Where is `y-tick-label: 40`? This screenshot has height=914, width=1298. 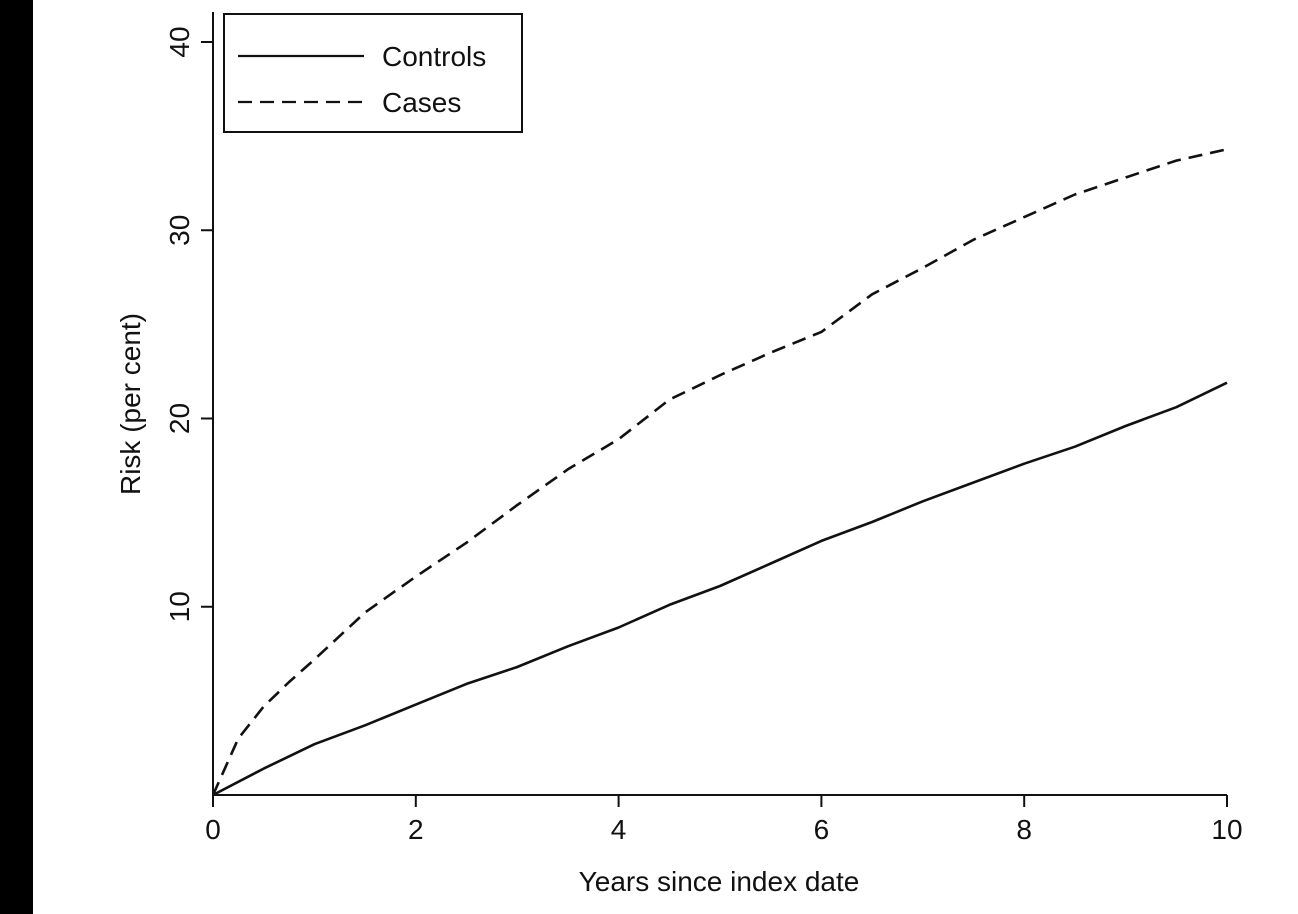
y-tick-label: 40 is located at coordinates (179, 41).